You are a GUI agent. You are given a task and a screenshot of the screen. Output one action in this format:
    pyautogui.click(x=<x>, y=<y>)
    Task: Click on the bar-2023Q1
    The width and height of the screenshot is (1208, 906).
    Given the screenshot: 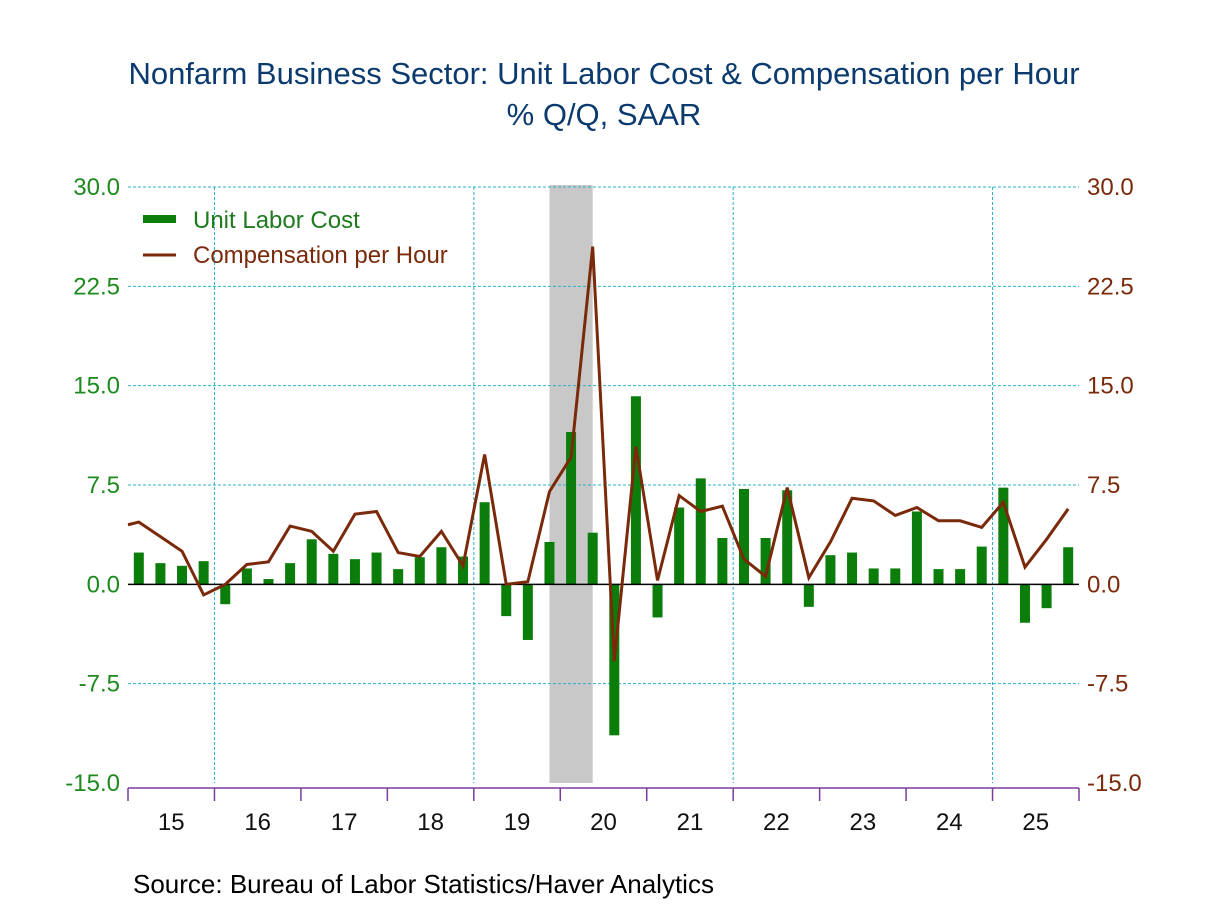 What is the action you would take?
    pyautogui.click(x=830, y=570)
    